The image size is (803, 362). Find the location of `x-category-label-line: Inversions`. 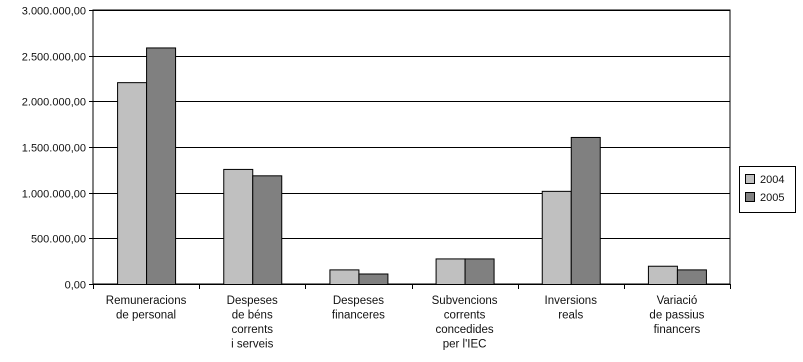

x-category-label-line: Inversions is located at coordinates (571, 301).